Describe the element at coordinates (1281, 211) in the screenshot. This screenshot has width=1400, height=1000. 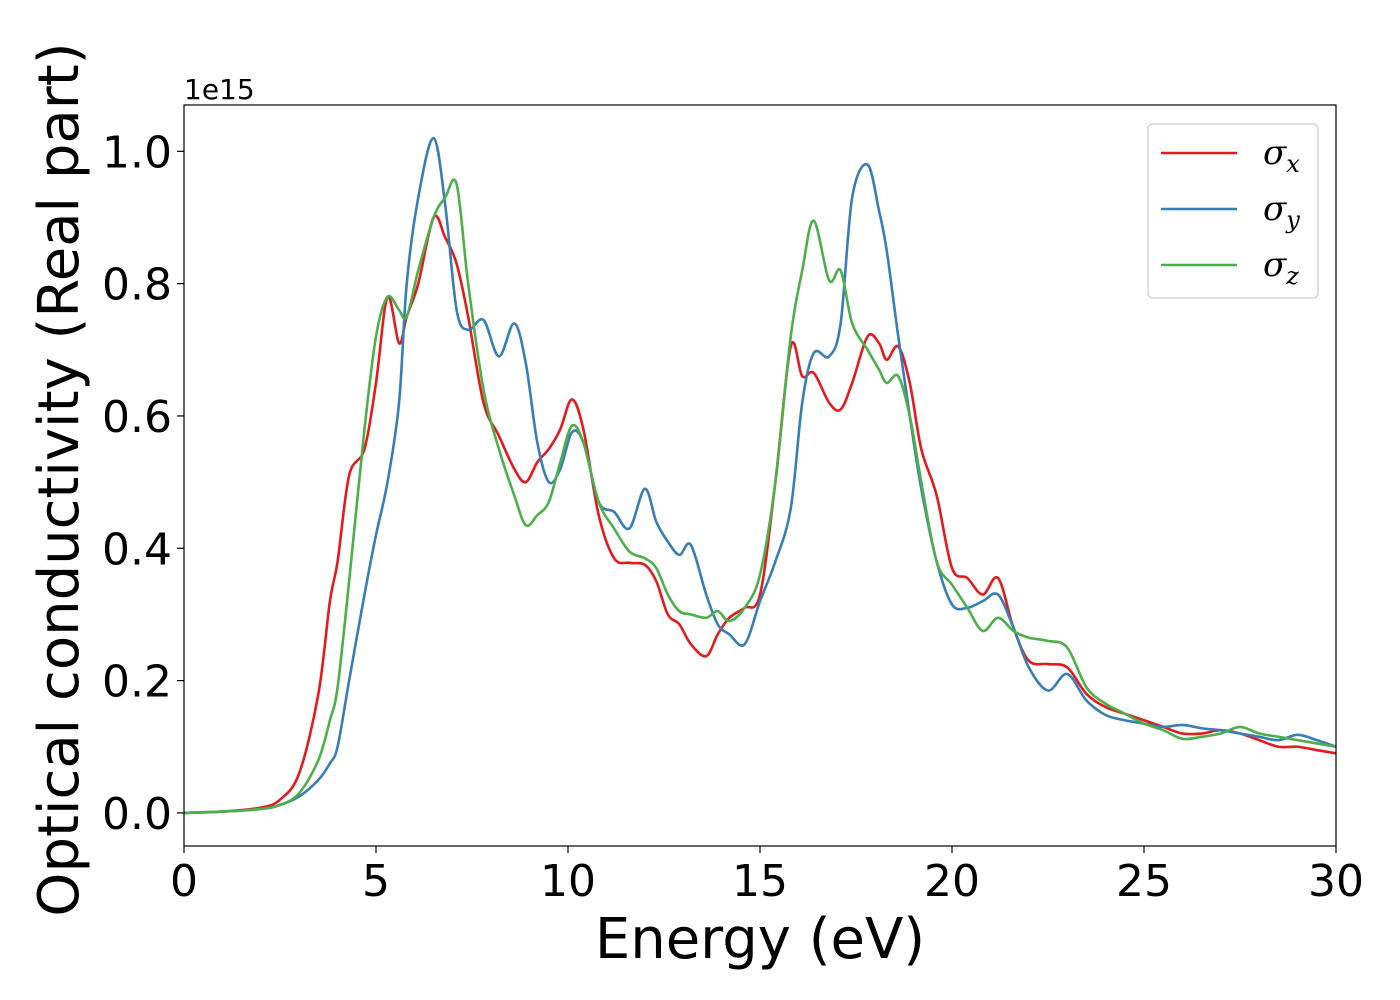
I see `legend-label: σy` at that location.